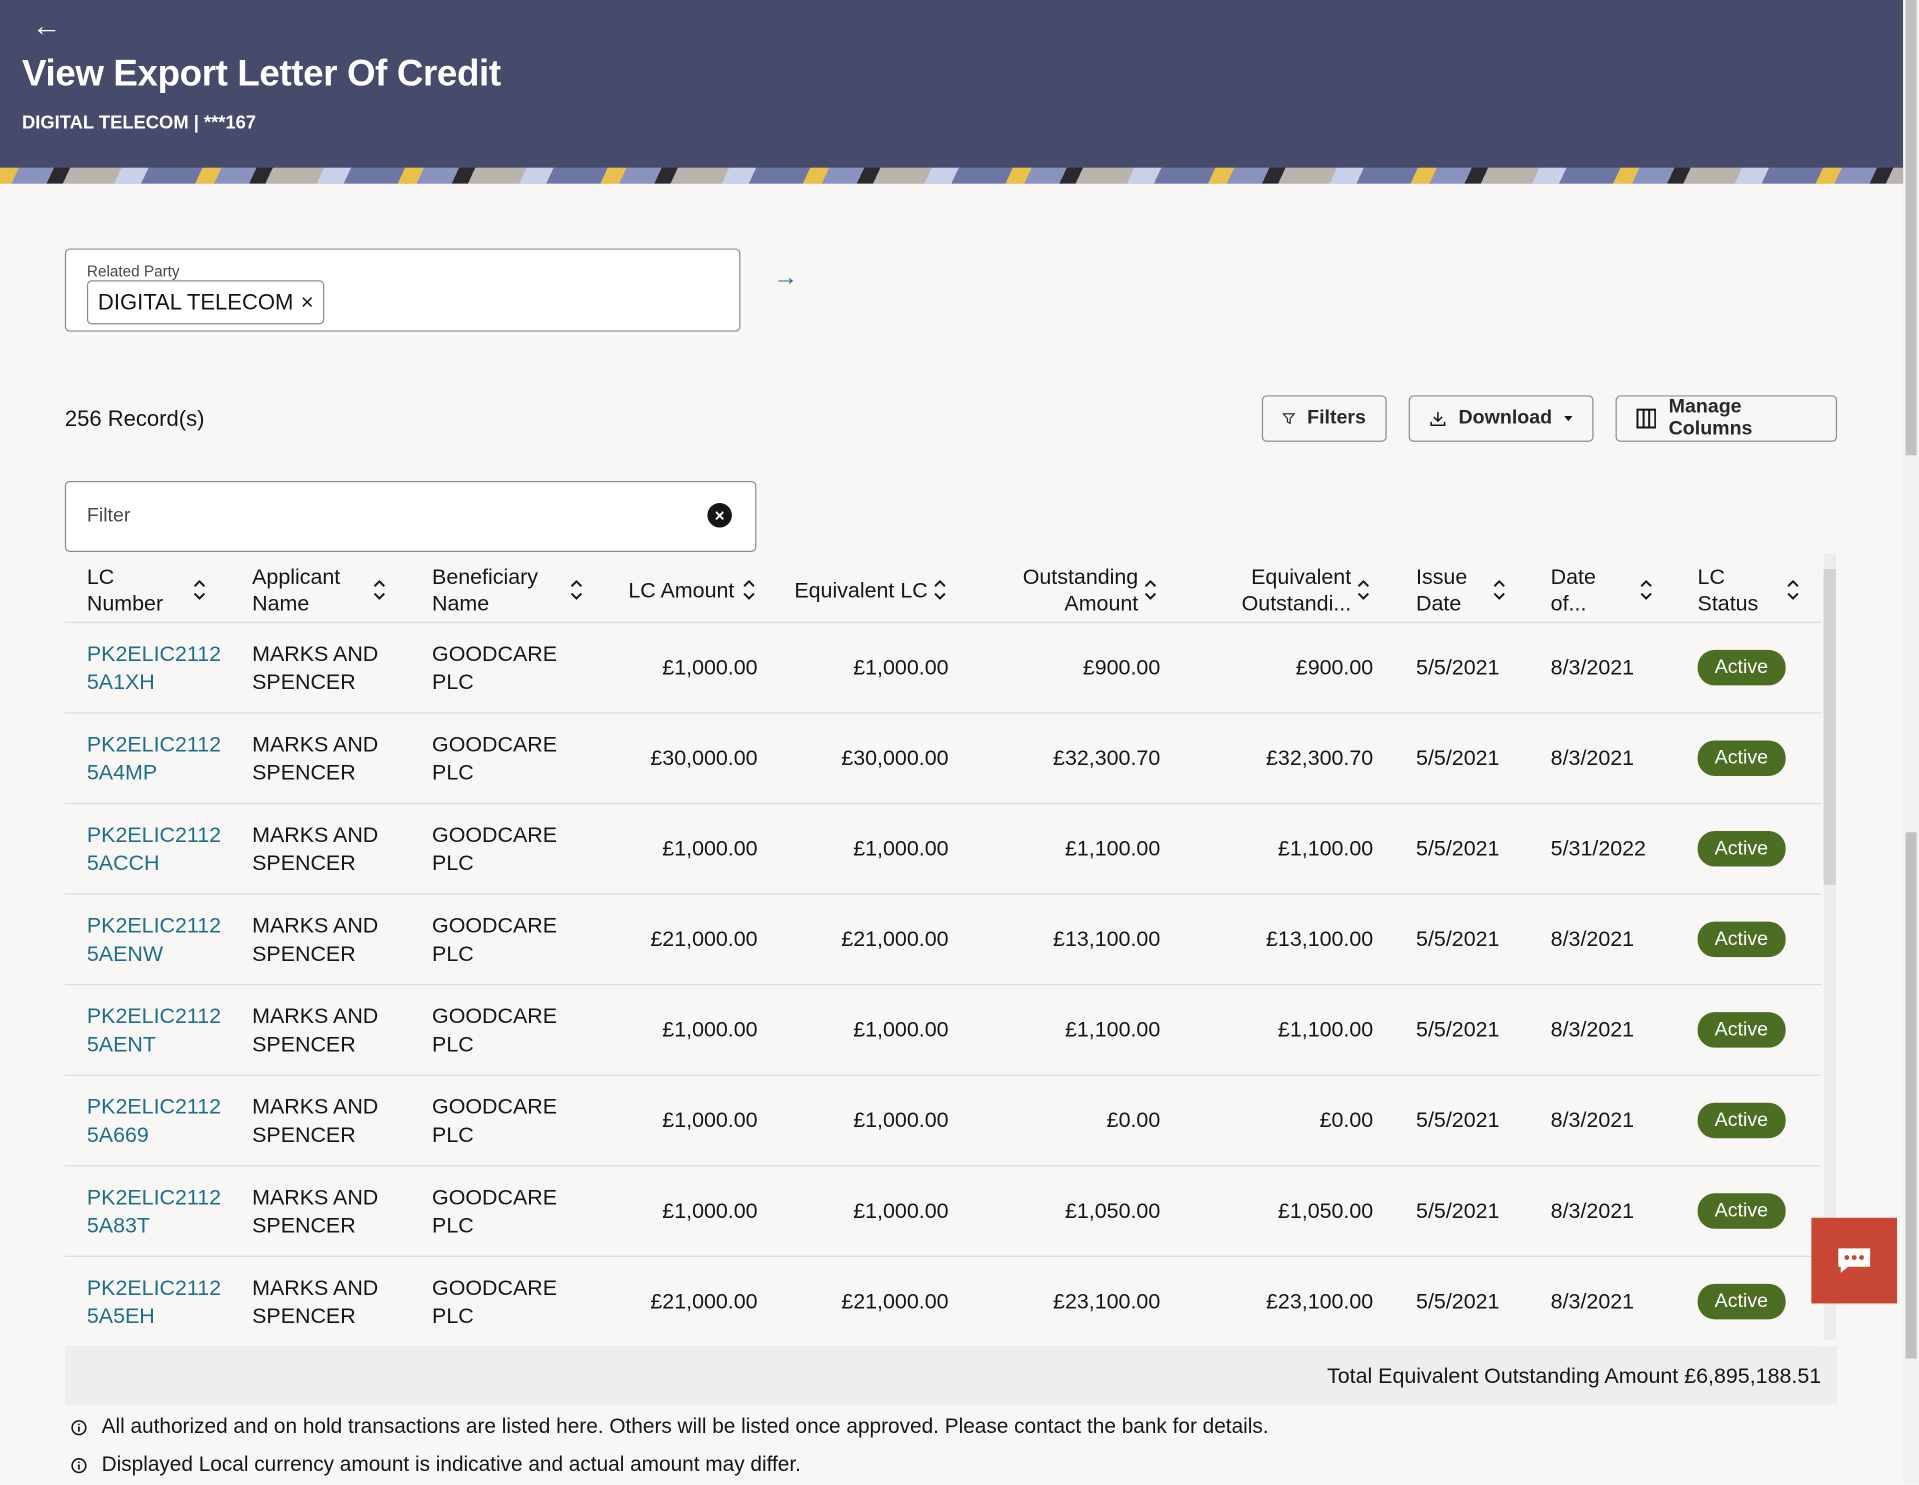 The width and height of the screenshot is (1919, 1485). I want to click on download-button: Download, so click(1501, 418).